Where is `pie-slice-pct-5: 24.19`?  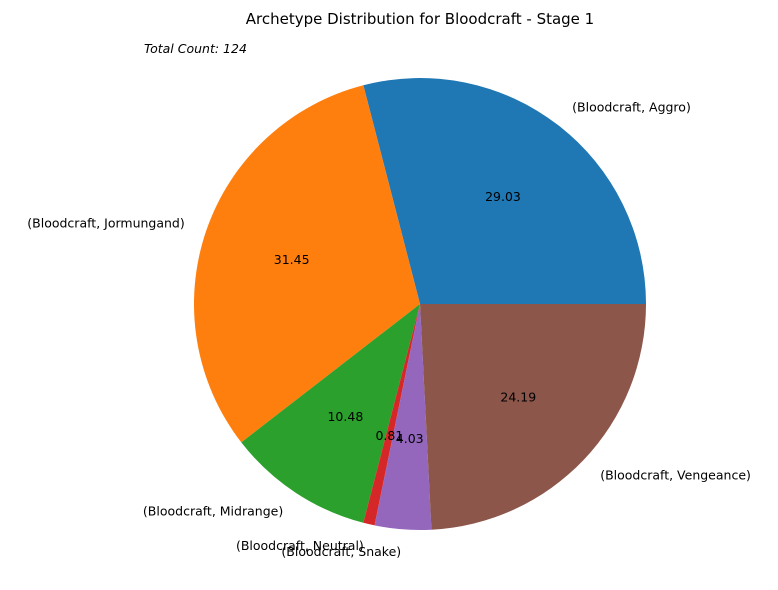 pie-slice-pct-5: 24.19 is located at coordinates (518, 396).